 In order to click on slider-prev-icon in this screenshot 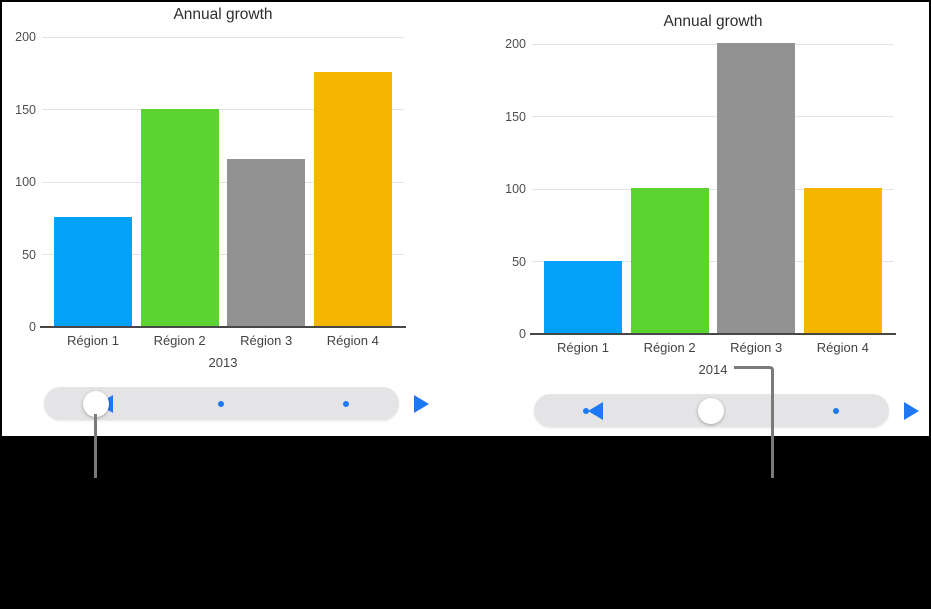, I will do `click(595, 410)`.